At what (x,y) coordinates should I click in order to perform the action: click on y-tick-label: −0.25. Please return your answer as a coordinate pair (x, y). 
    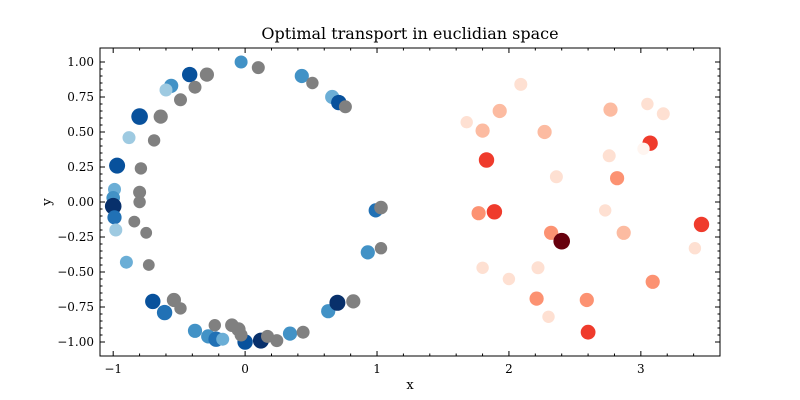
    Looking at the image, I should click on (75, 237).